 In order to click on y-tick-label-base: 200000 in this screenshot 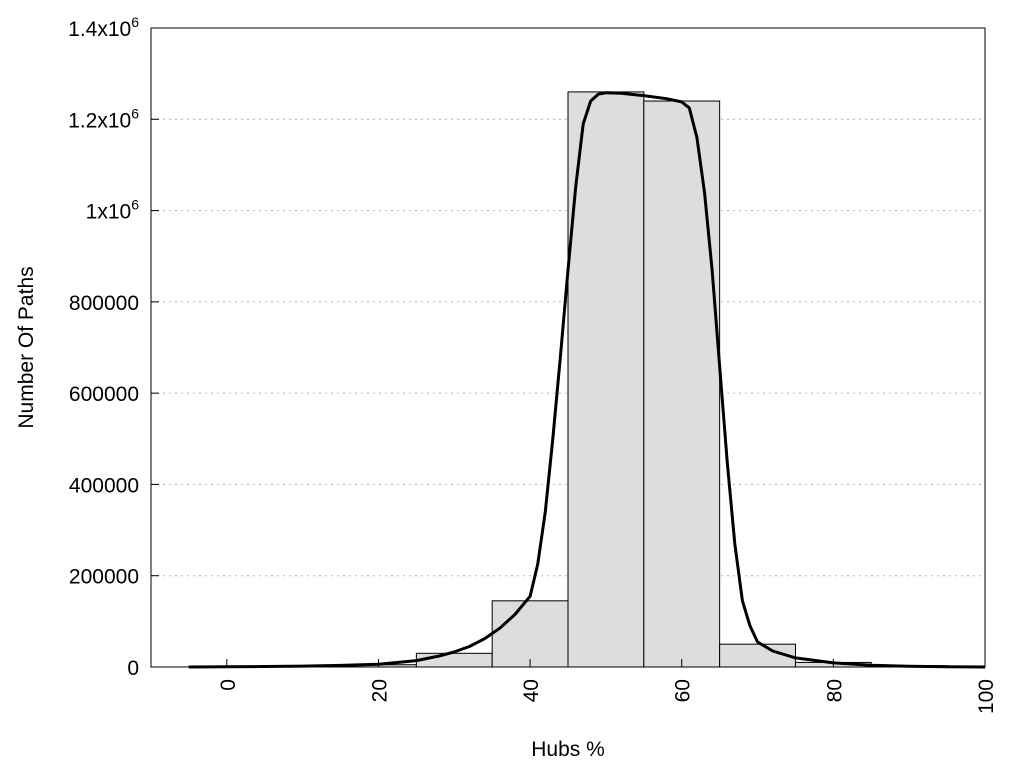, I will do `click(104, 577)`.